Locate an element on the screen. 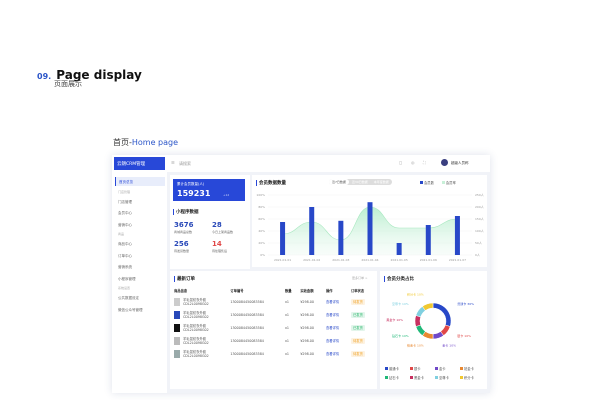 This screenshot has width=600, height=400. legend-label: 会员率 is located at coordinates (450, 183).